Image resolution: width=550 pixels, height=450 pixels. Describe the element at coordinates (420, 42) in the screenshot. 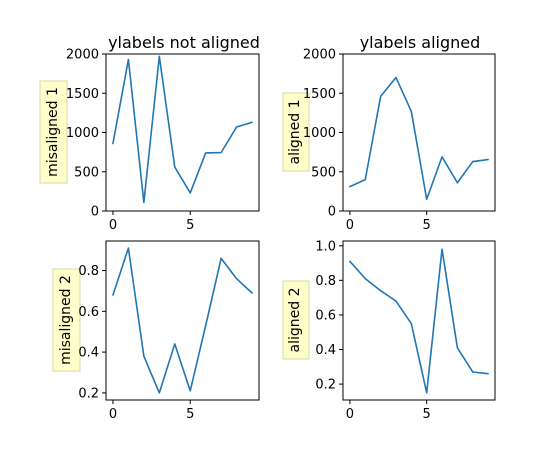

I see `panel-title: ylabels aligned` at that location.